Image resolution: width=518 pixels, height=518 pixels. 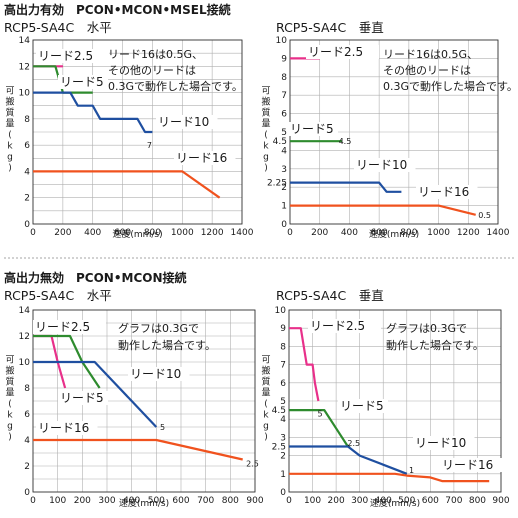 What do you see at coordinates (27, 146) in the screenshot?
I see `y-tick-label: 6` at bounding box center [27, 146].